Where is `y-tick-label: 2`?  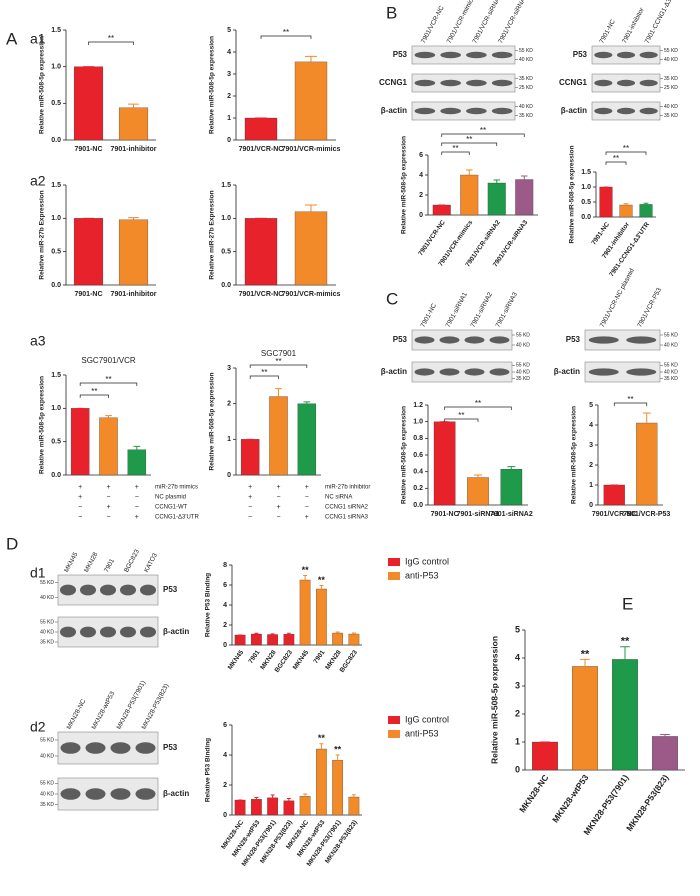 y-tick-label: 2 is located at coordinates (225, 625).